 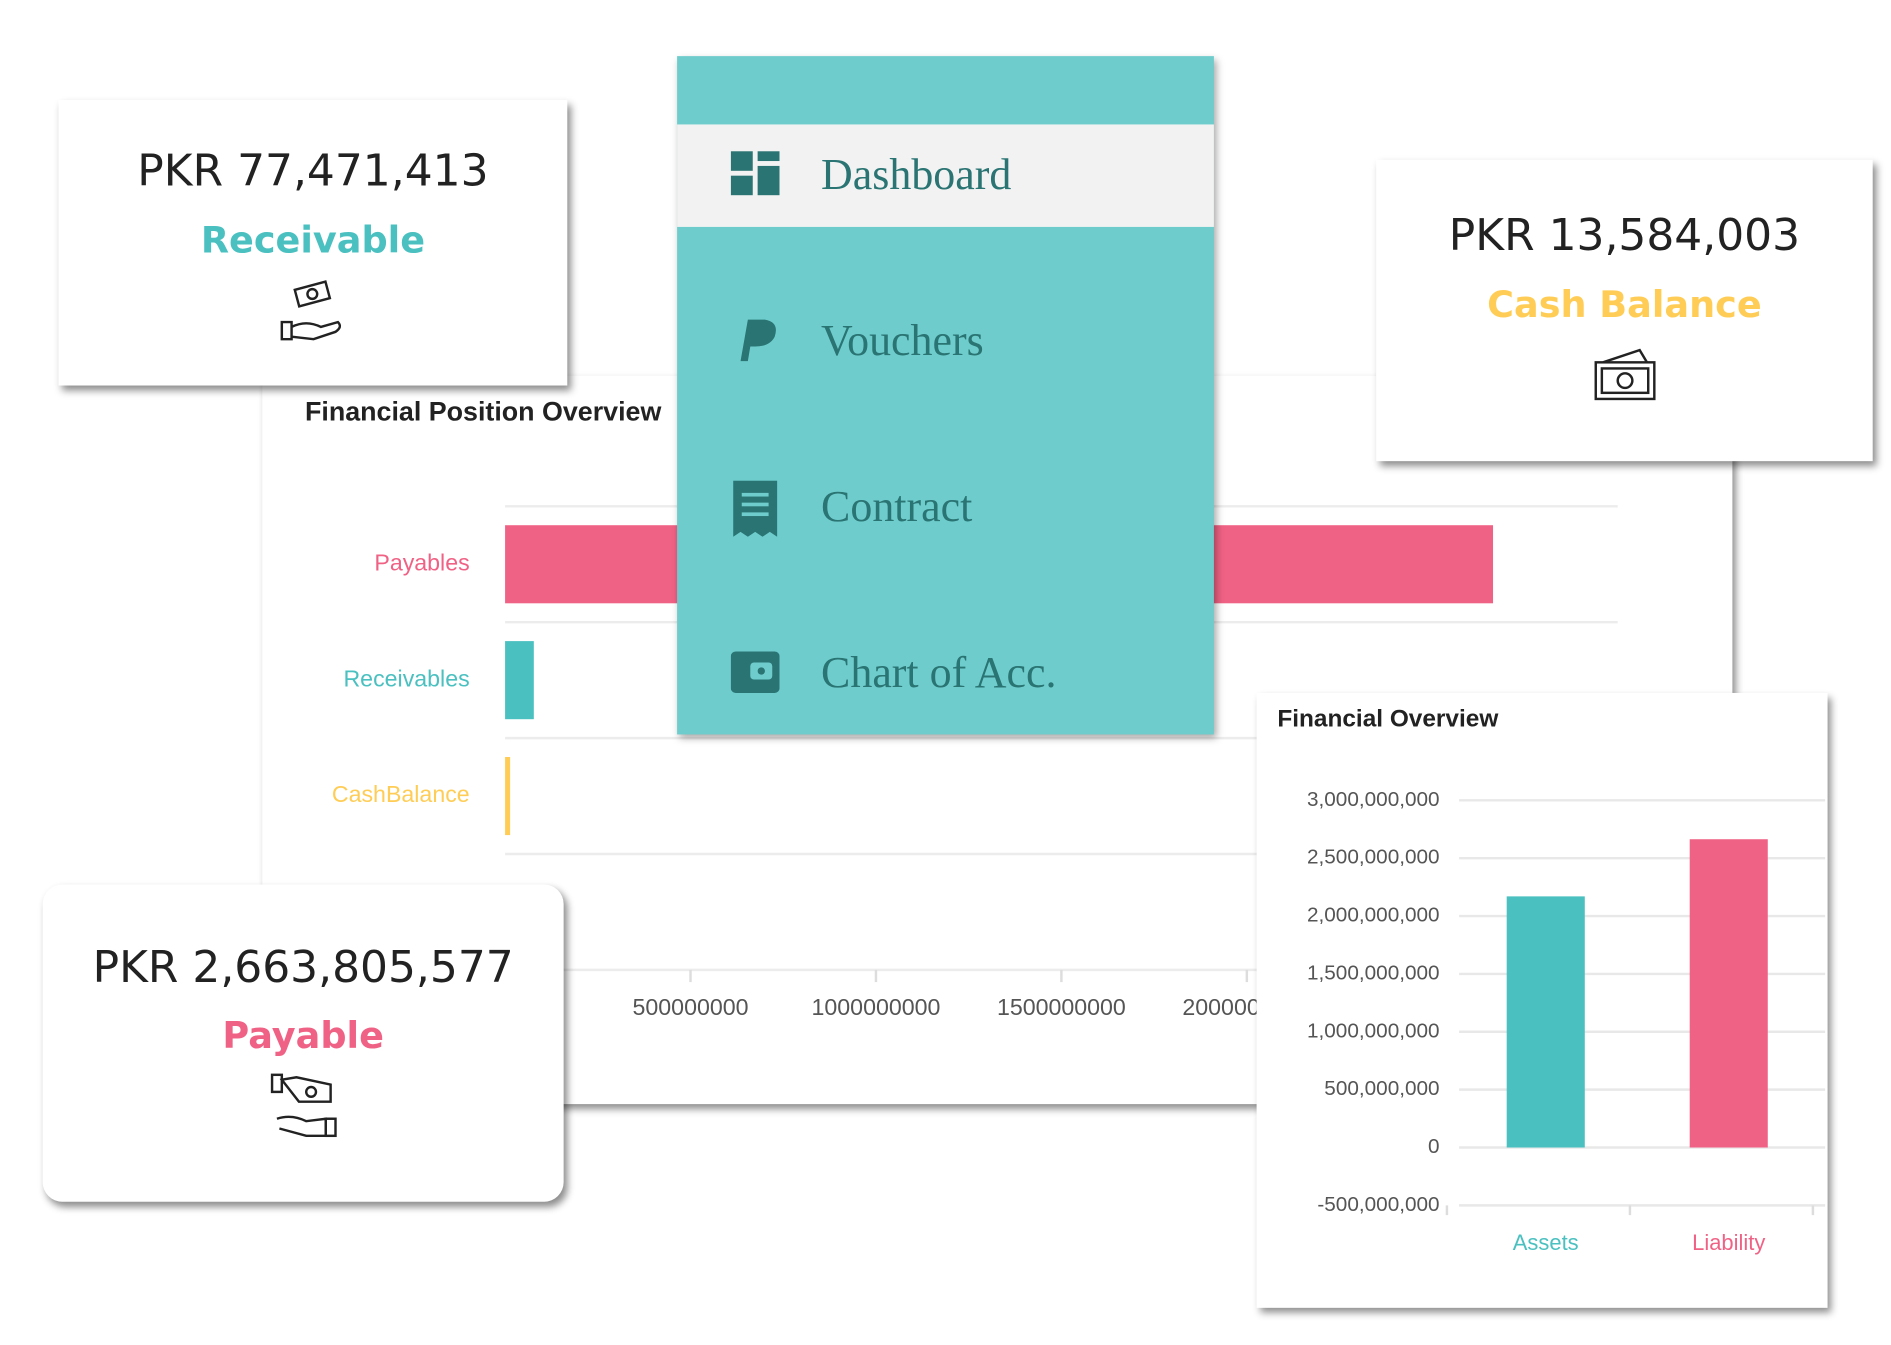 I want to click on x-tick-label: Assets, so click(x=1546, y=1242).